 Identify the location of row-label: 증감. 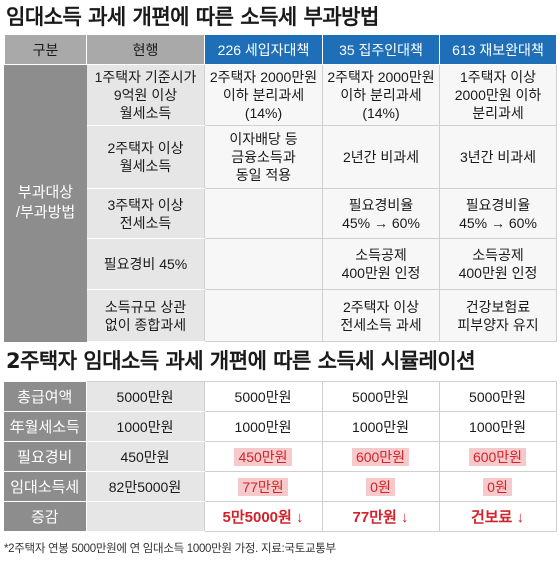
(45, 516).